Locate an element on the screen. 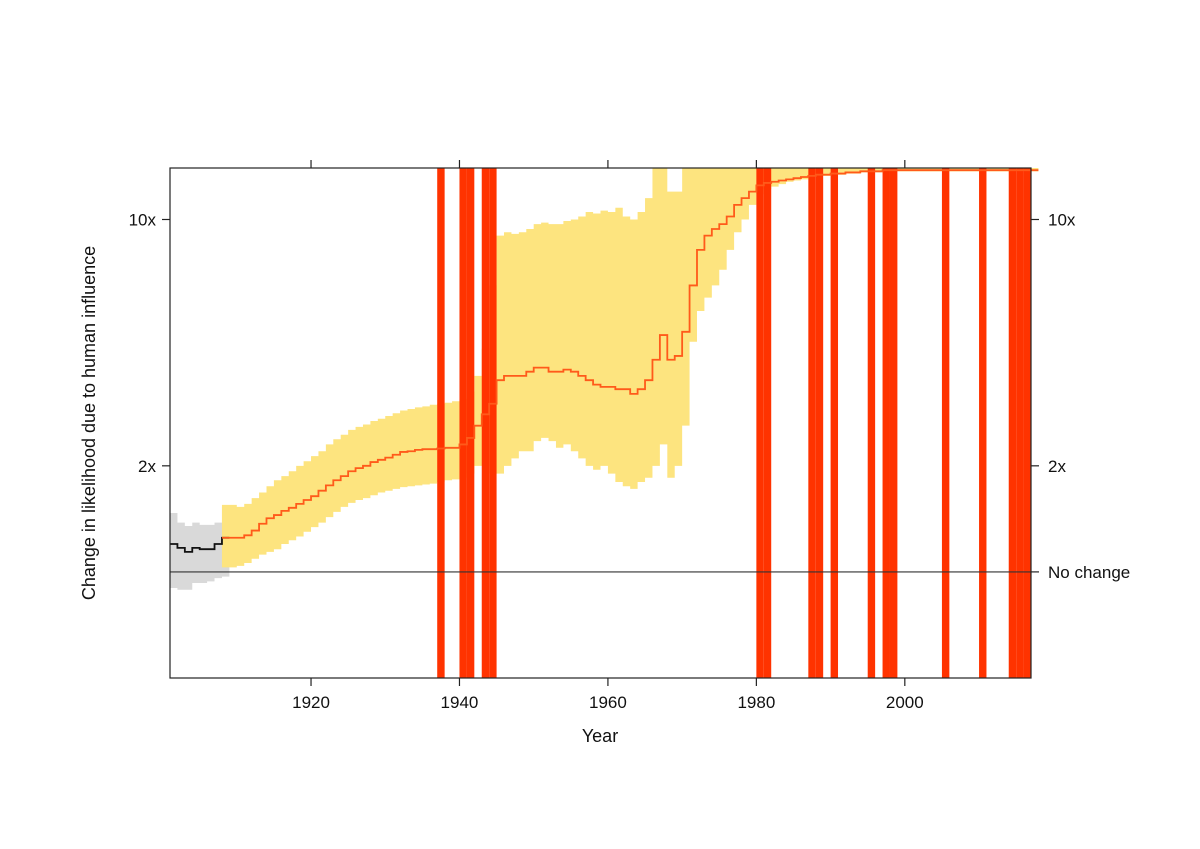 The height and width of the screenshot is (849, 1200). event-bar-1980 is located at coordinates (760, 423).